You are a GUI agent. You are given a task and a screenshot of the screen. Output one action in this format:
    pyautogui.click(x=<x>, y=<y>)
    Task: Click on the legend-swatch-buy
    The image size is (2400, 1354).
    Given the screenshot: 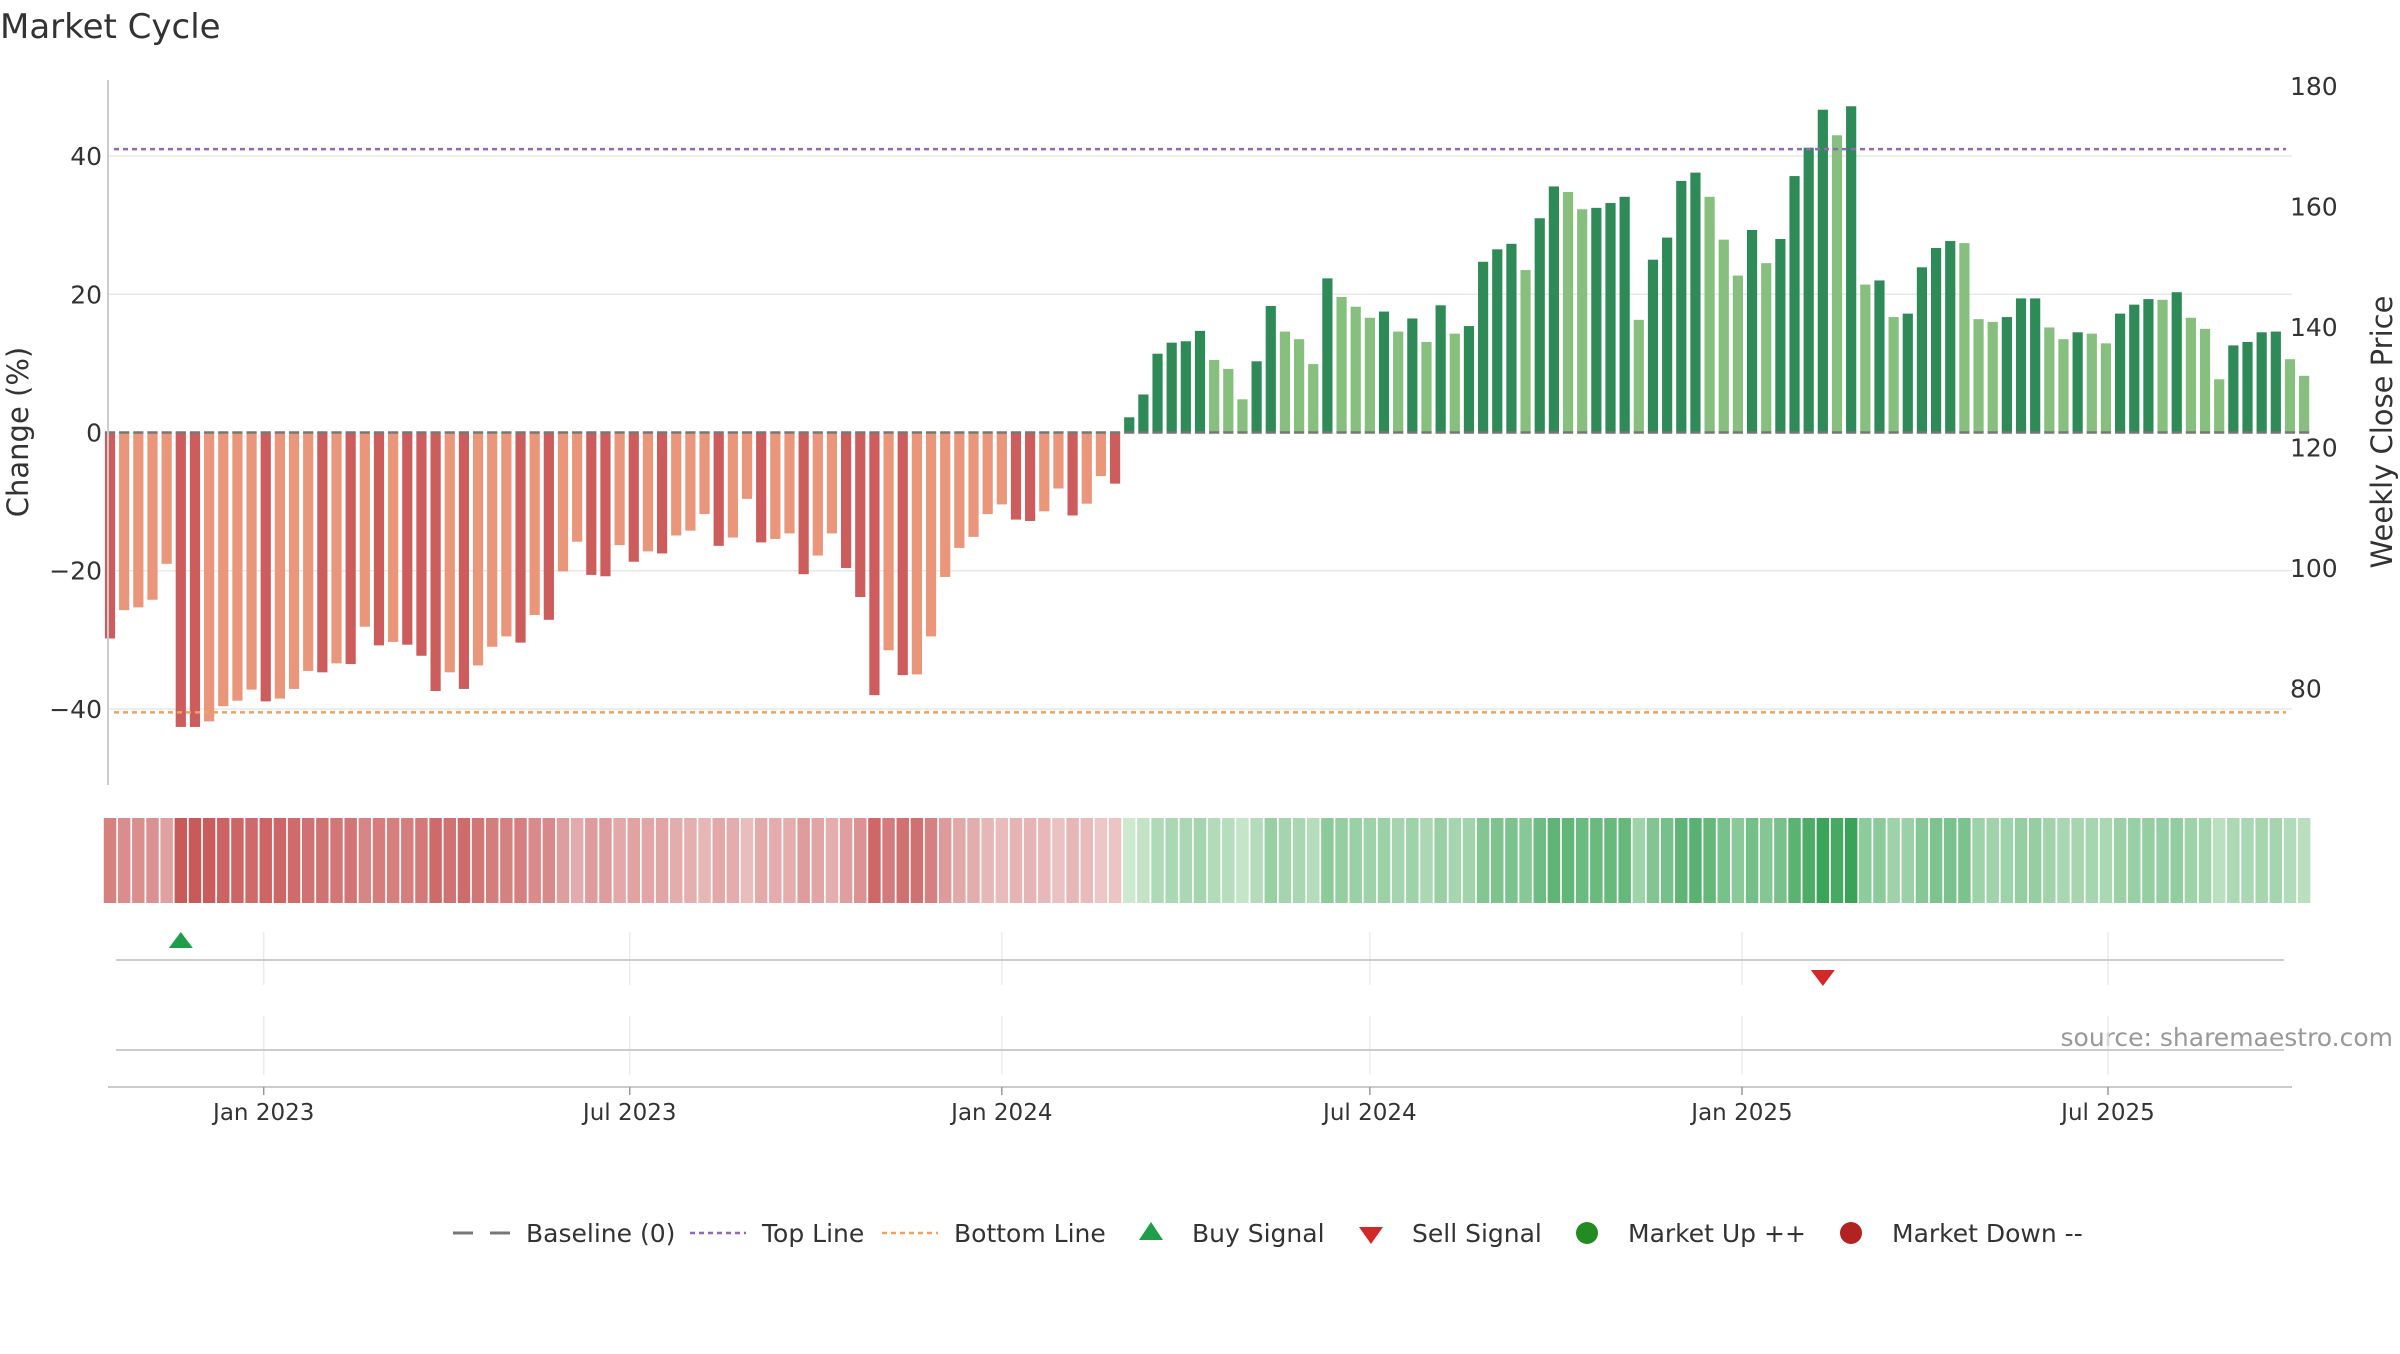 What is the action you would take?
    pyautogui.click(x=1151, y=1231)
    